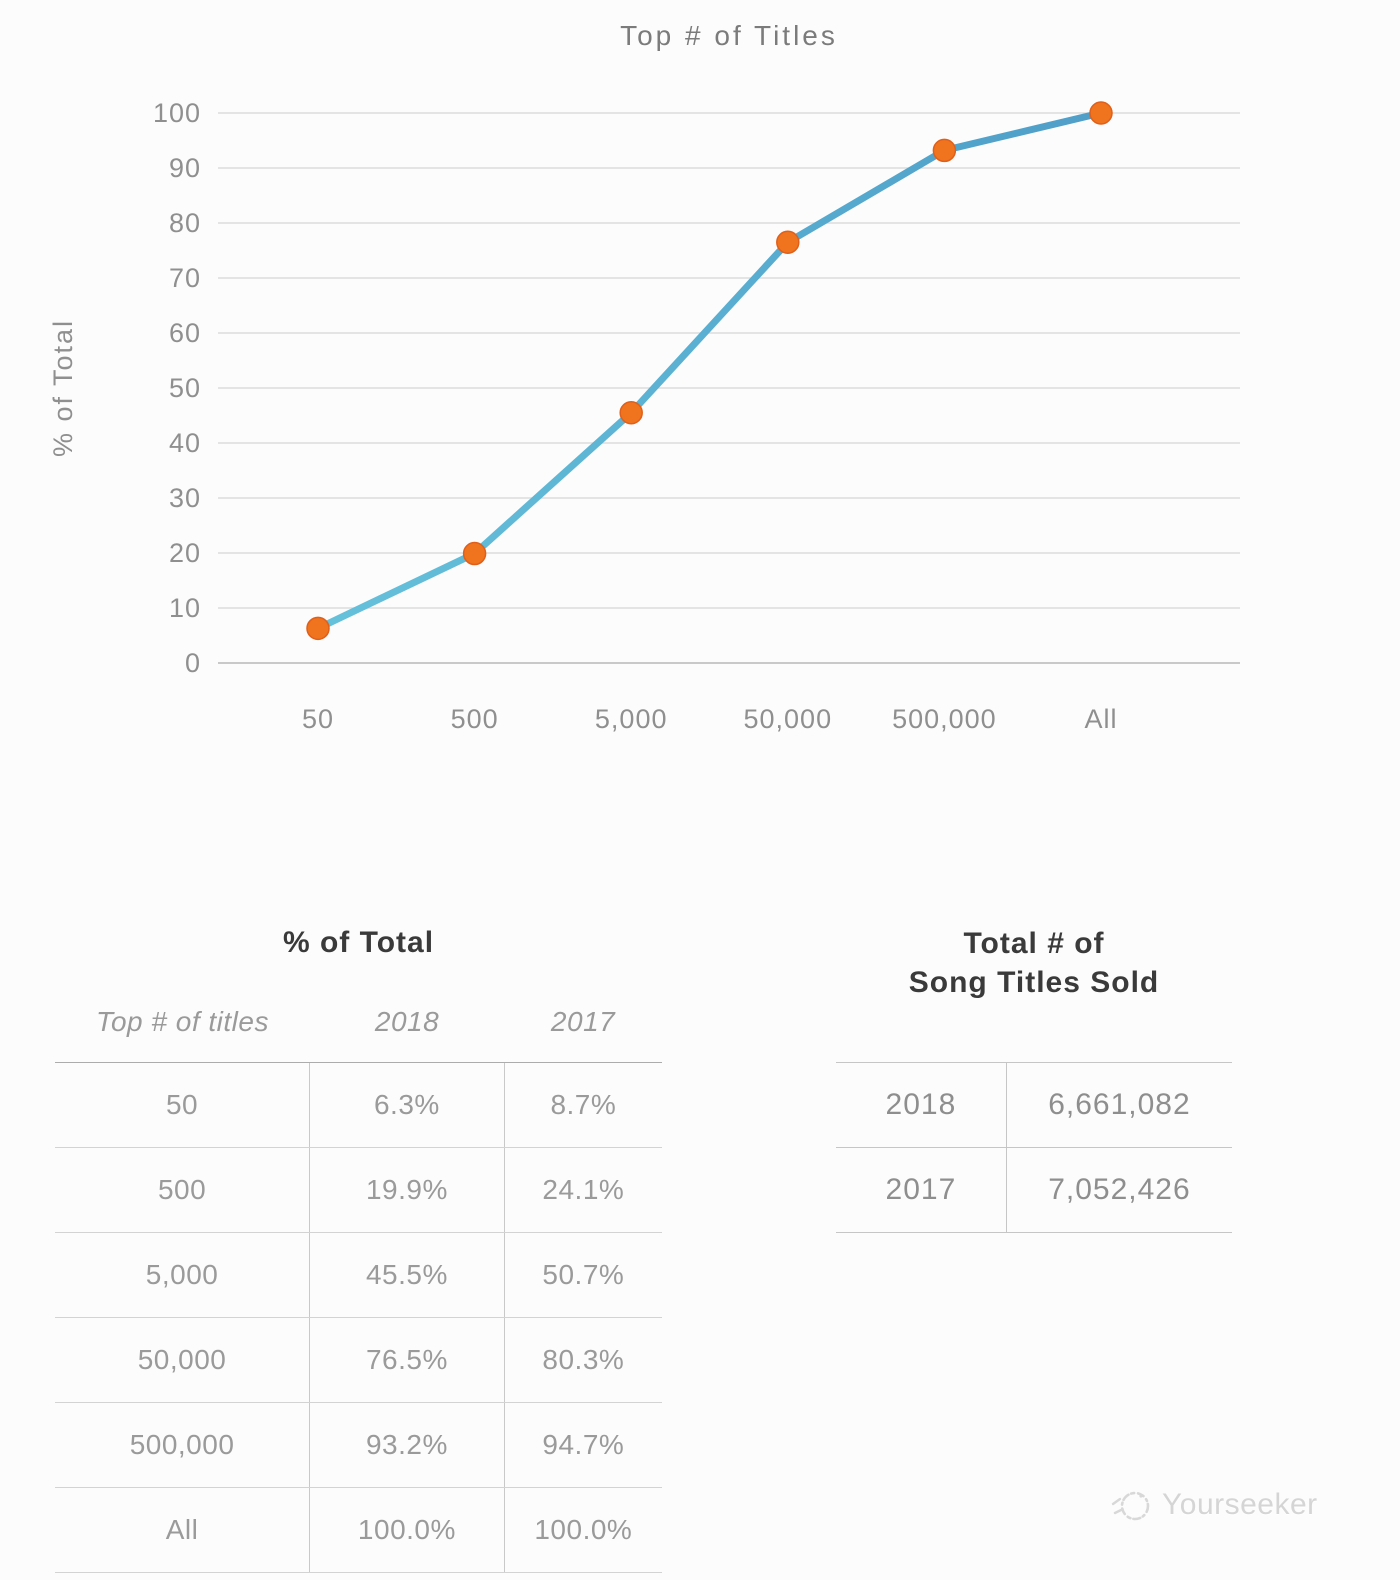  I want to click on x-tick-label: 500,000, so click(944, 719).